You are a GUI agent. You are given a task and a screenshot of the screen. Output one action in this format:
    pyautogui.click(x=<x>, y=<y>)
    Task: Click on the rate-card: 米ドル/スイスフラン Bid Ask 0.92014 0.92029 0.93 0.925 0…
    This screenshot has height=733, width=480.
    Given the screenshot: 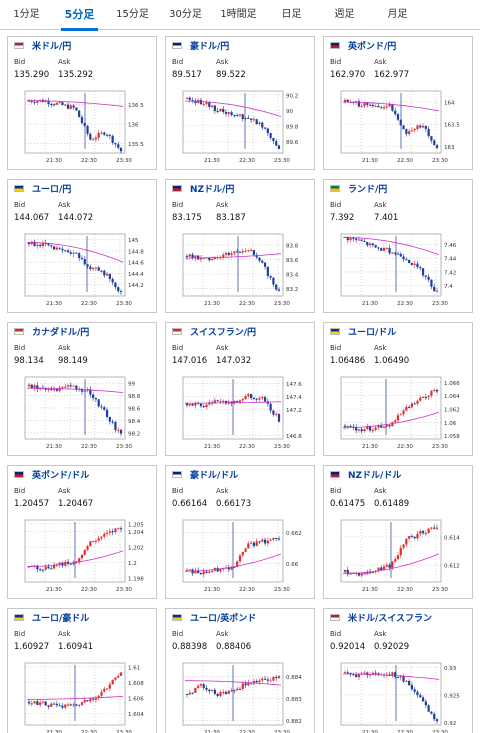 What is the action you would take?
    pyautogui.click(x=398, y=670)
    